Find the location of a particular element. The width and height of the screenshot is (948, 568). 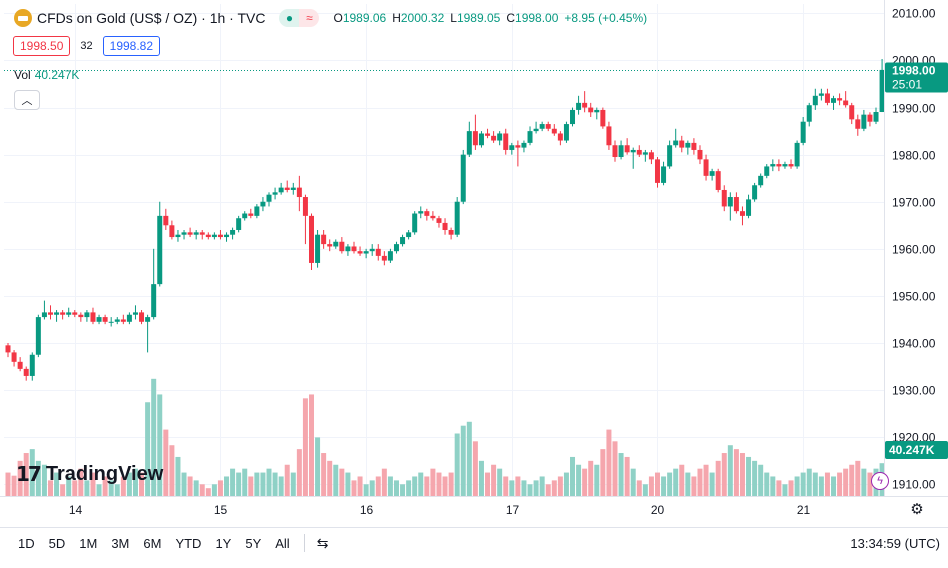

clock-timezone: 13:34:59 (UTC) is located at coordinates (895, 543).